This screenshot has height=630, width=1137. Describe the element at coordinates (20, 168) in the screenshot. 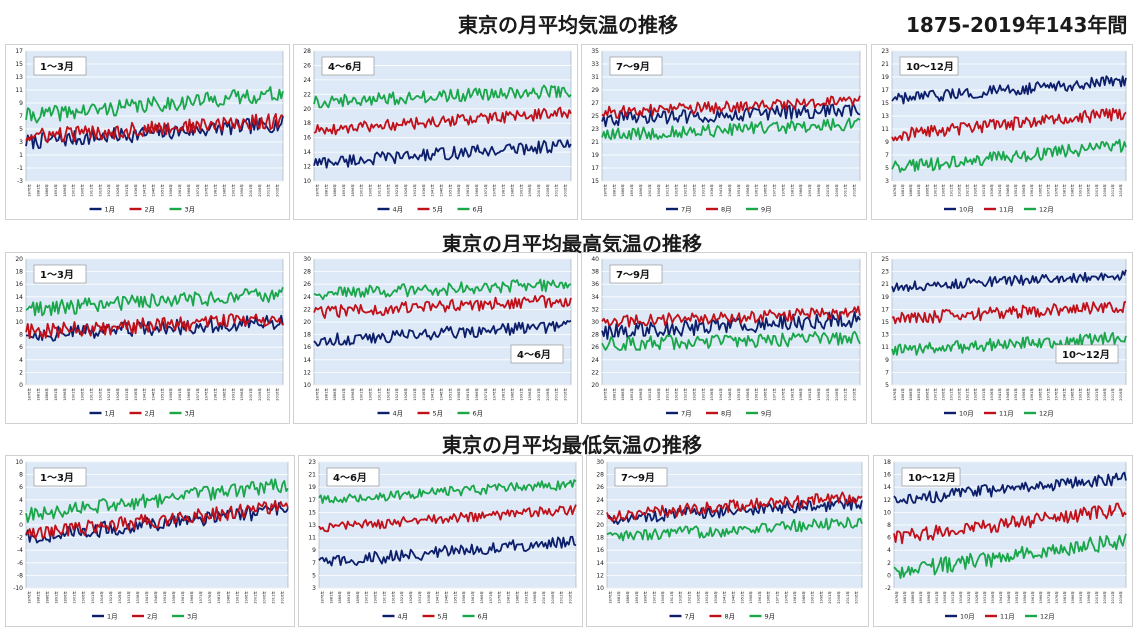

I see `y-tick-label: -1` at that location.